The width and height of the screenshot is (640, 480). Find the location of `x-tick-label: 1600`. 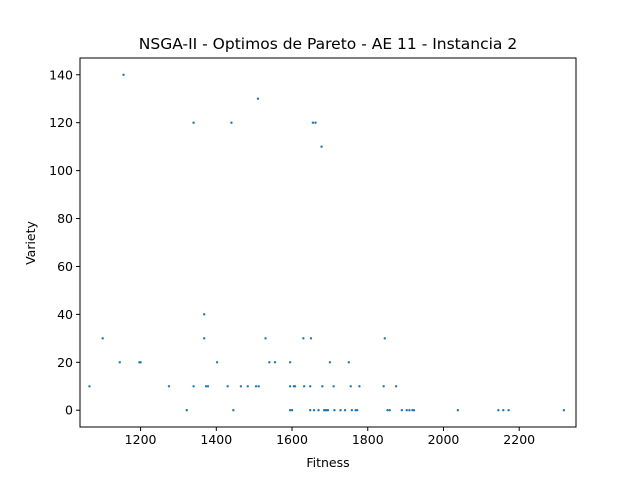

x-tick-label: 1600 is located at coordinates (292, 439).